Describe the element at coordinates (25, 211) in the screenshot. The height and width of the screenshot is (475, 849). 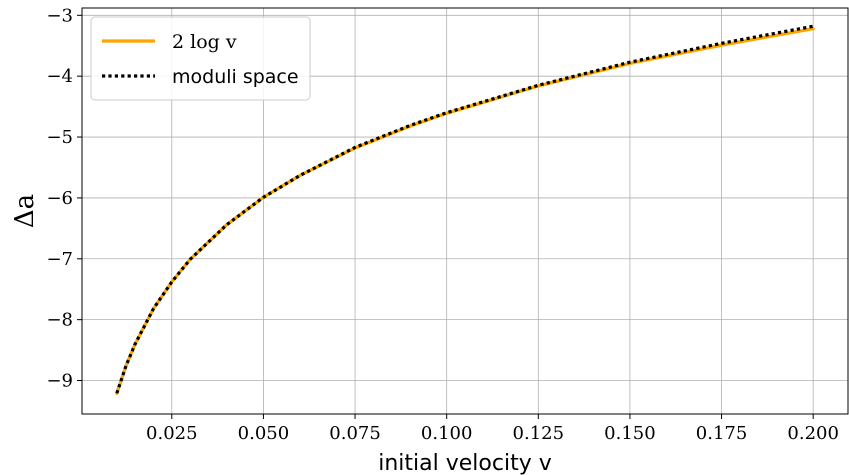
I see `y-axis-label: Δa` at that location.